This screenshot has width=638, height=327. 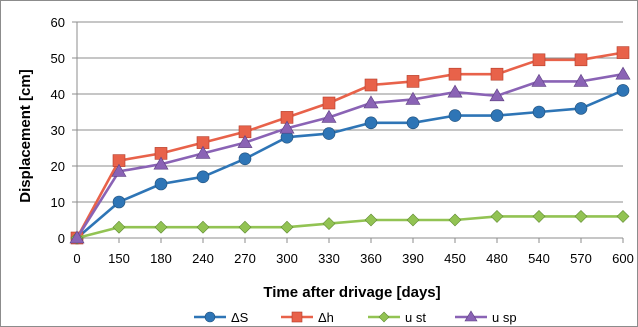 I want to click on y-tick-label: 30, so click(x=58, y=130).